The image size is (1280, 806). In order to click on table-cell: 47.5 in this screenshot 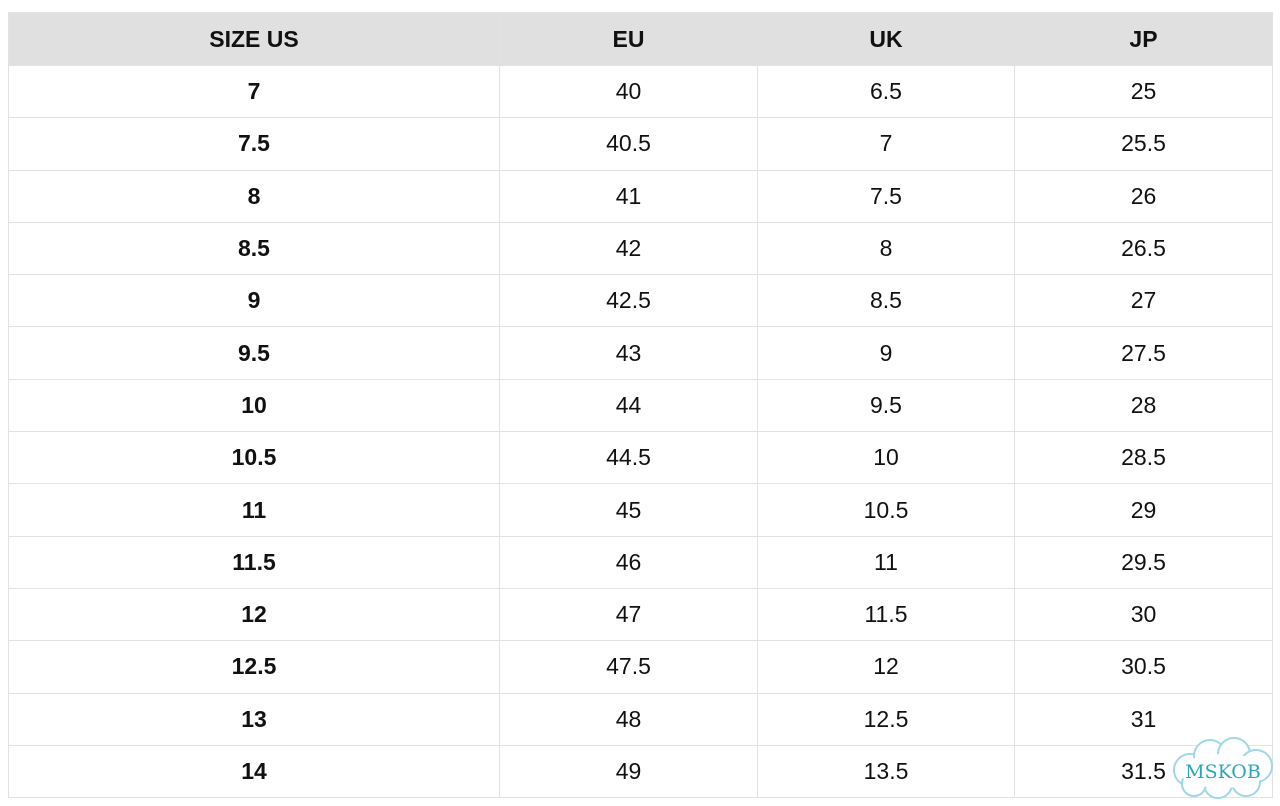, I will do `click(628, 667)`.